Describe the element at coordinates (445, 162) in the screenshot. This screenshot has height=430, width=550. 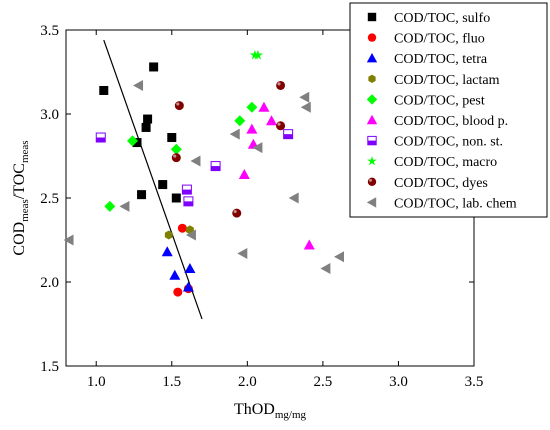
I see `legend-label: COD/TOC, macro` at that location.